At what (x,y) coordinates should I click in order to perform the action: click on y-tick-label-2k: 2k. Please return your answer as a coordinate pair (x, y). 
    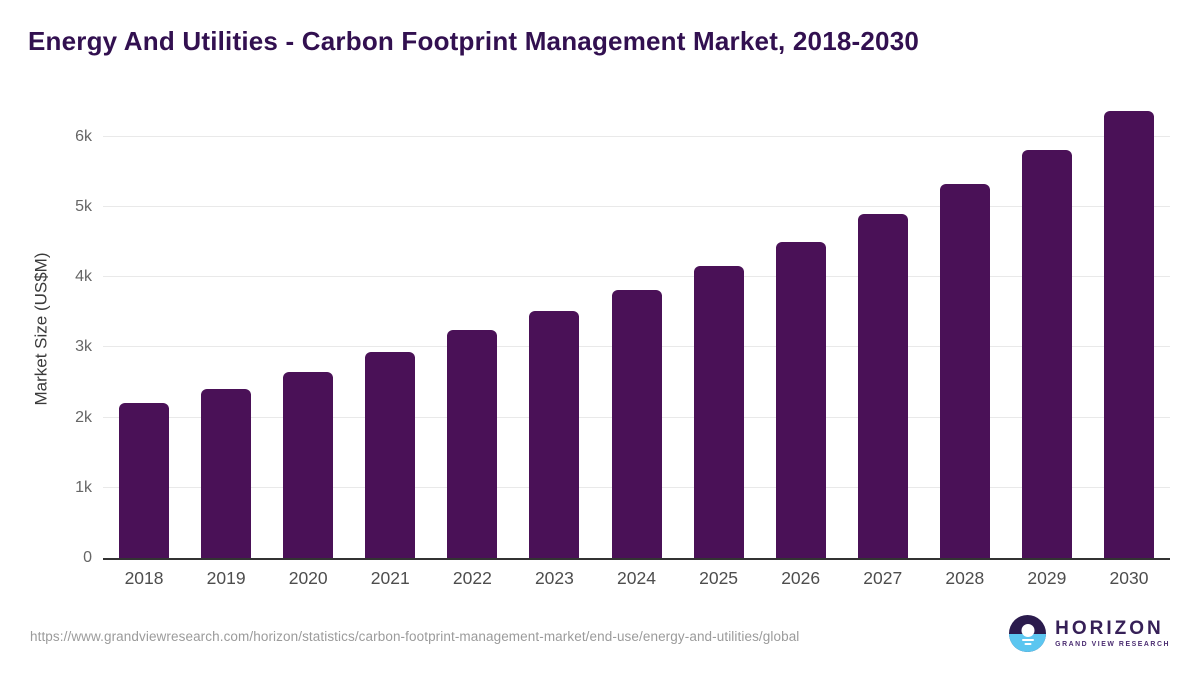
    Looking at the image, I should click on (83, 417).